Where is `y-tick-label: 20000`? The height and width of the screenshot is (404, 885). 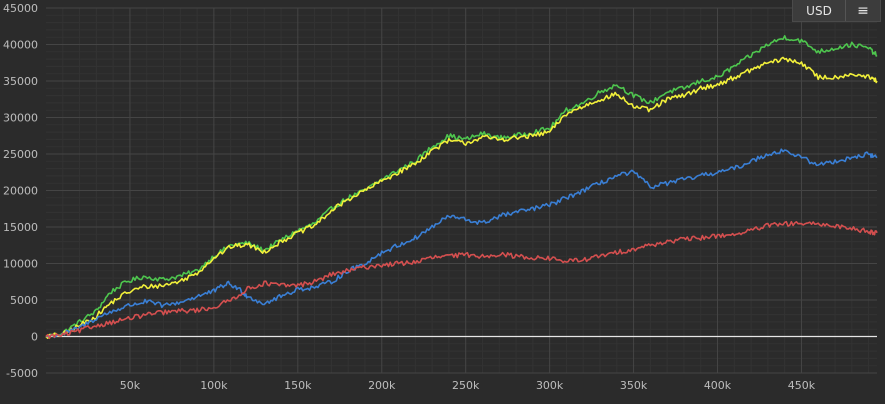
y-tick-label: 20000 is located at coordinates (20, 191).